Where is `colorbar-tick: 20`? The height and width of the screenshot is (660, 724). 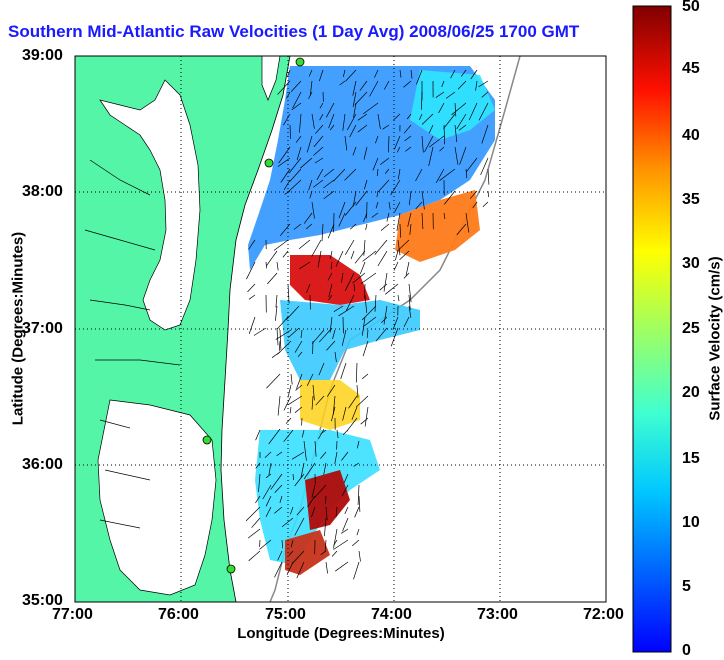
colorbar-tick: 20 is located at coordinates (691, 393).